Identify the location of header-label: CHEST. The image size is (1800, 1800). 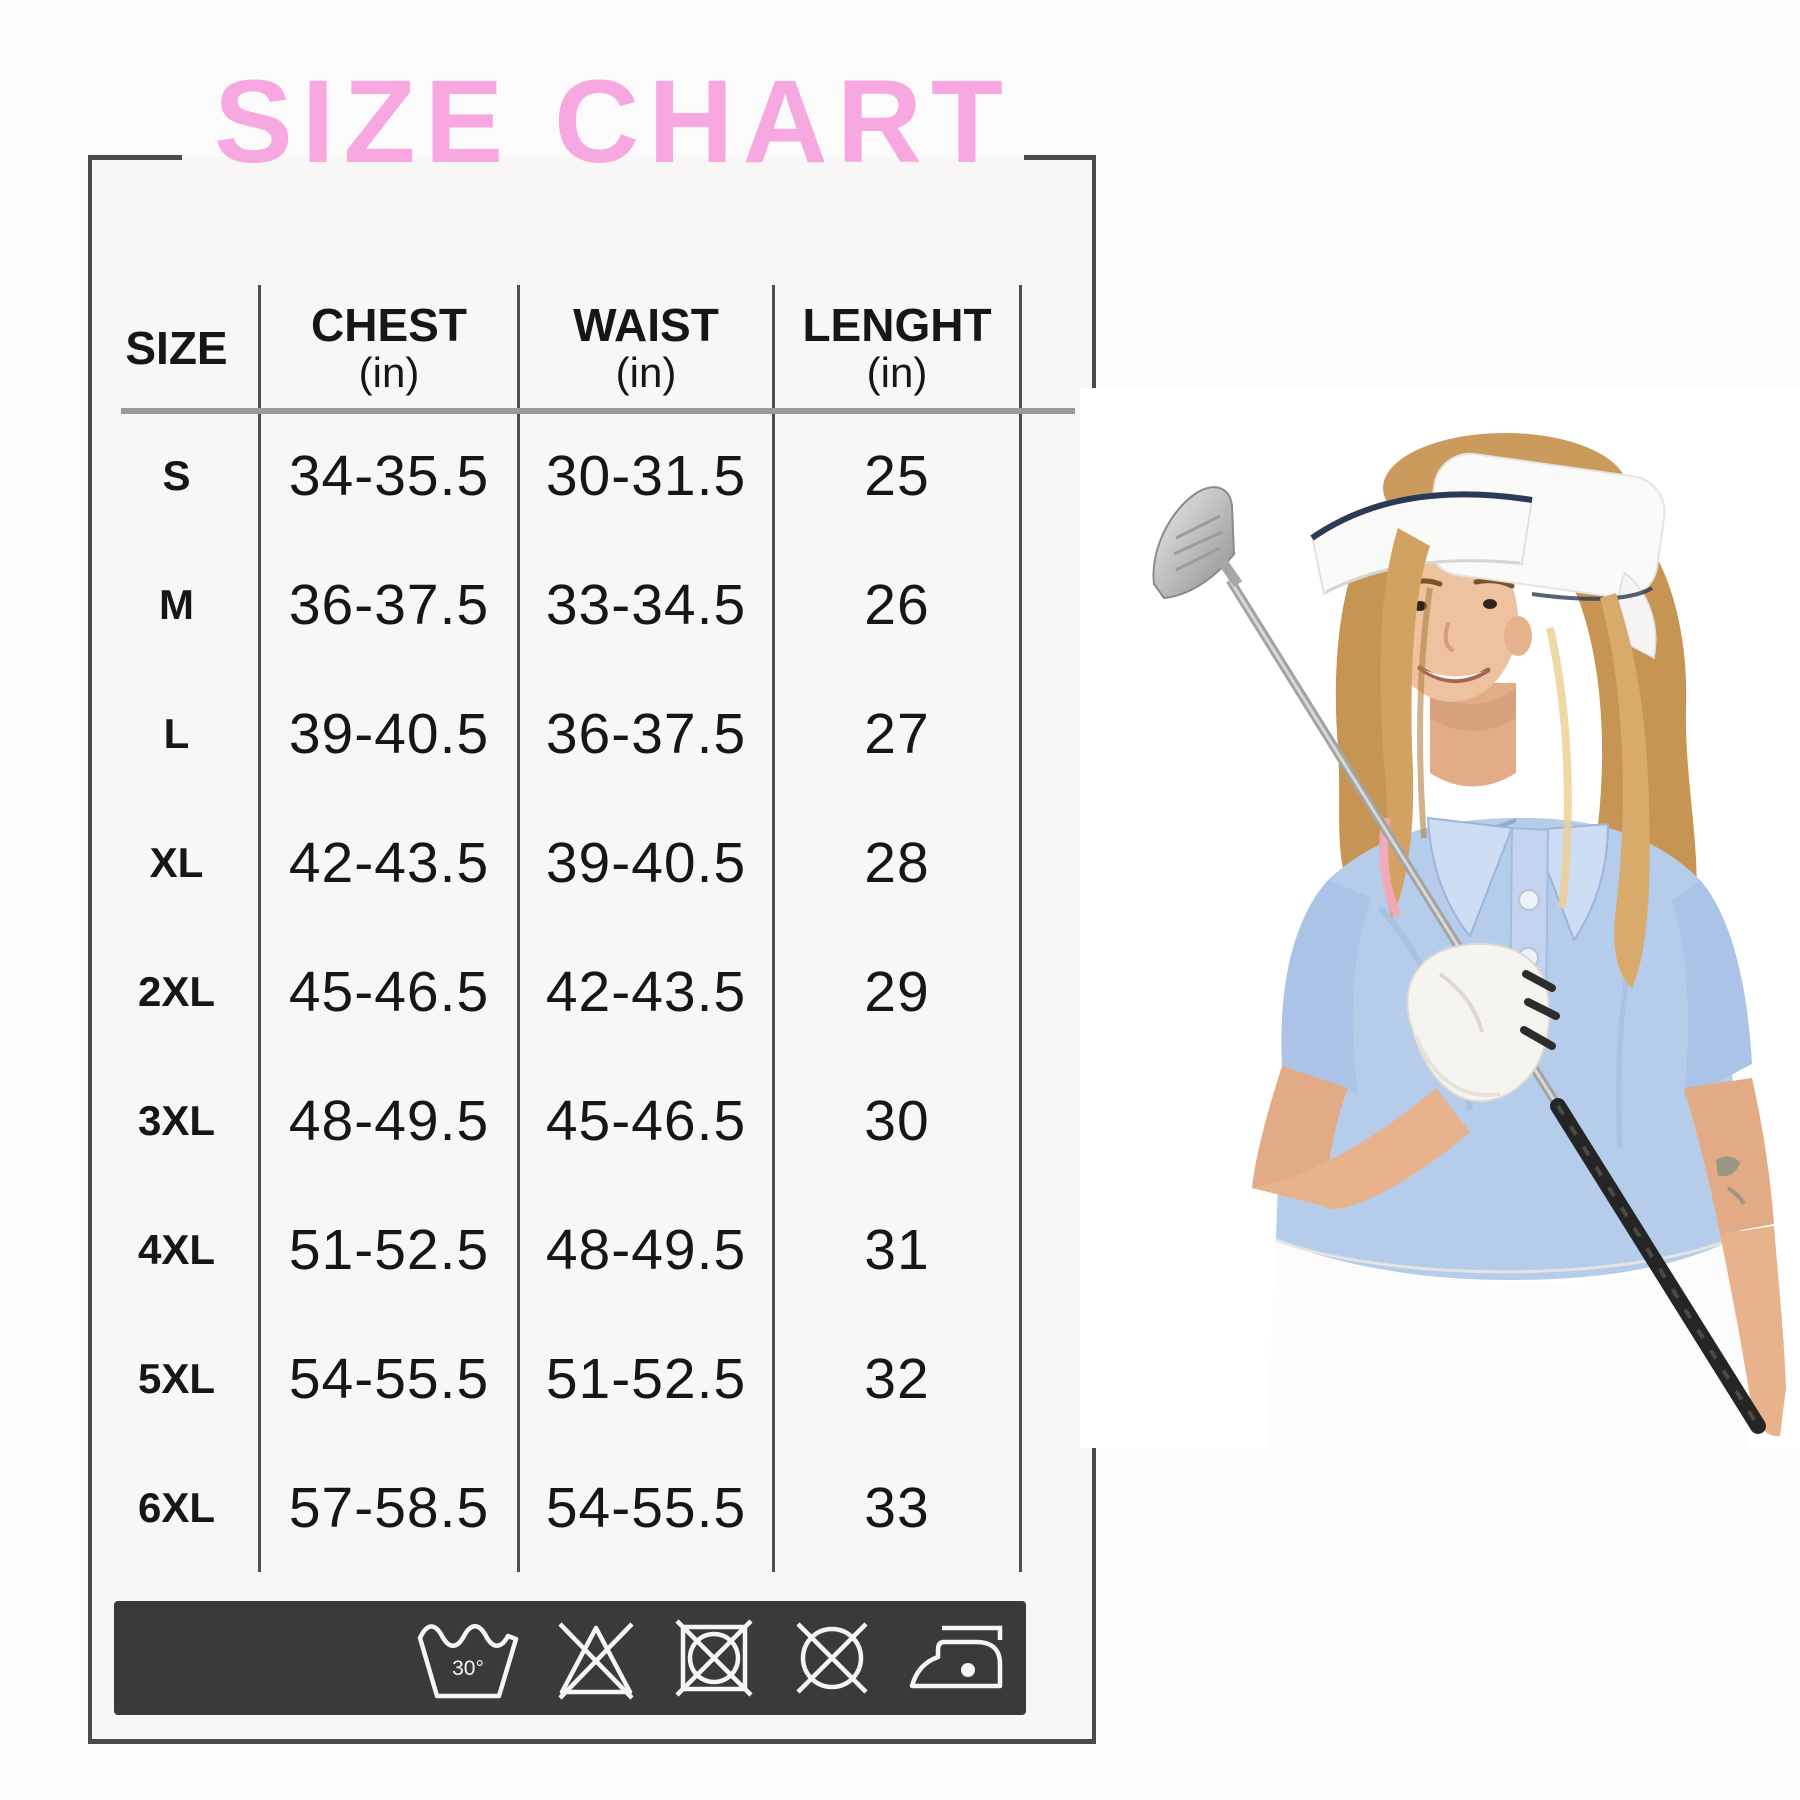
(389, 324).